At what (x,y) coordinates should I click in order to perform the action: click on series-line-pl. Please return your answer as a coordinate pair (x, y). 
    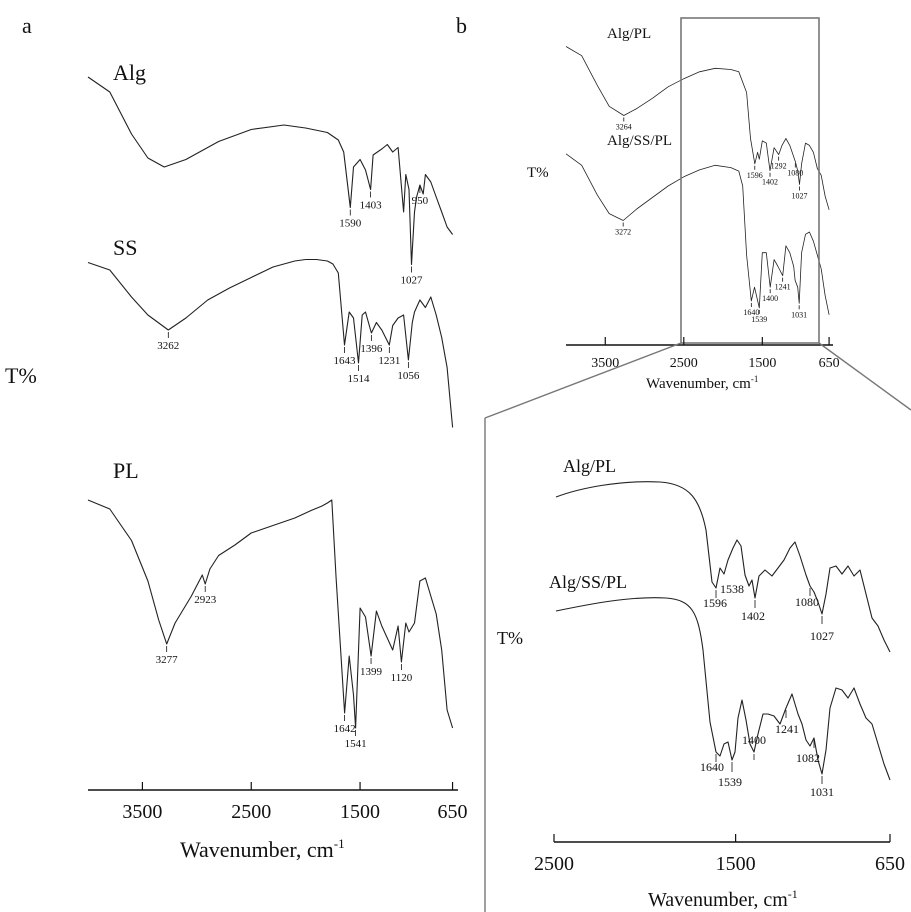
    Looking at the image, I should click on (270, 614).